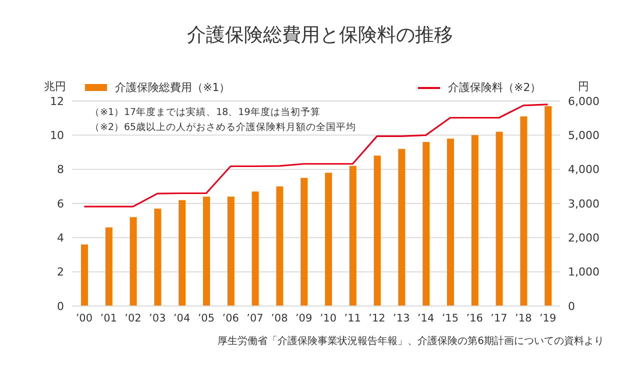 The width and height of the screenshot is (640, 365). Describe the element at coordinates (571, 306) in the screenshot. I see `y2-tick-label: 0` at that location.